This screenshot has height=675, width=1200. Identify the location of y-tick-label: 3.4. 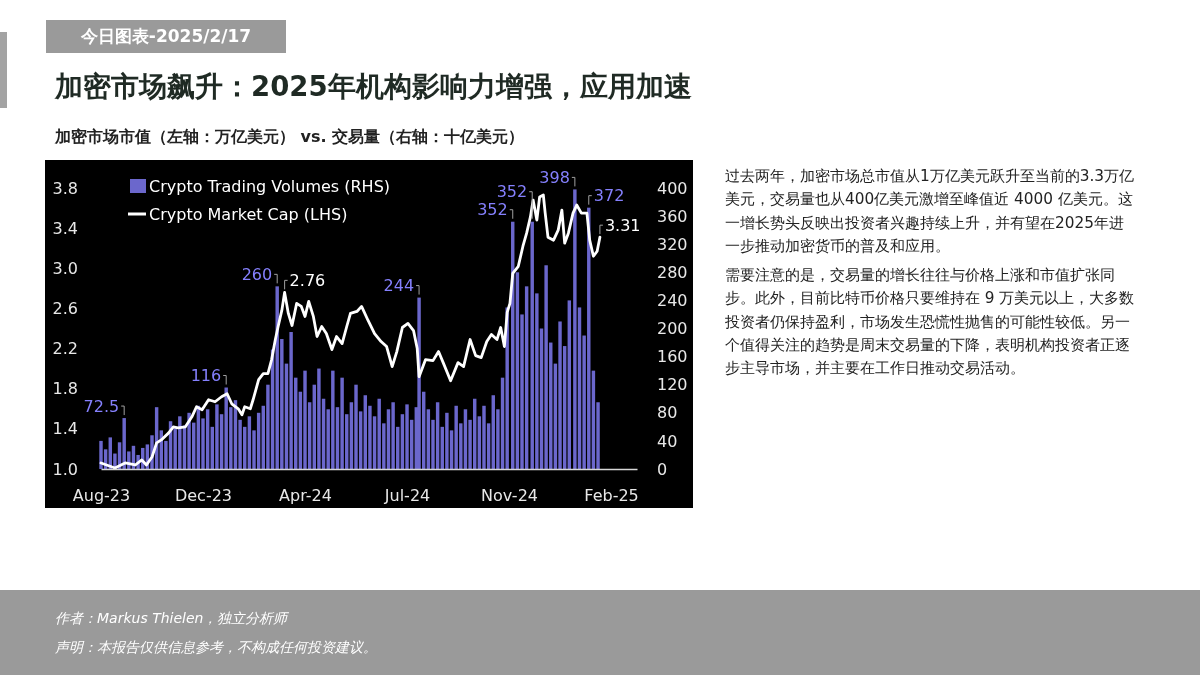
(65, 228).